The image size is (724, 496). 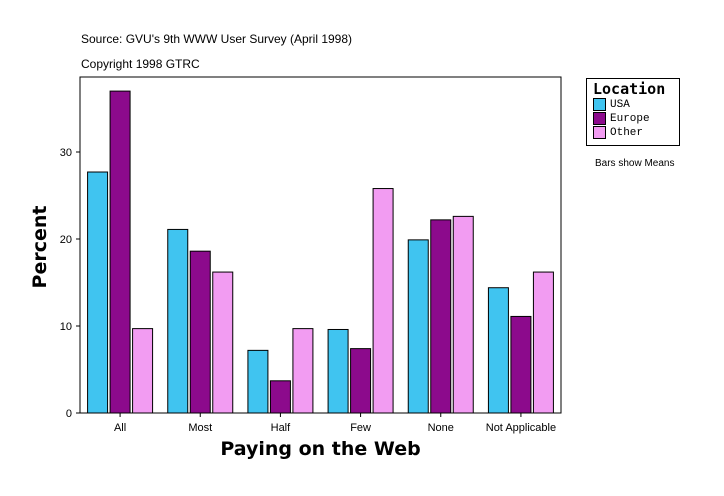 What do you see at coordinates (383, 301) in the screenshot?
I see `bar-other-few` at bounding box center [383, 301].